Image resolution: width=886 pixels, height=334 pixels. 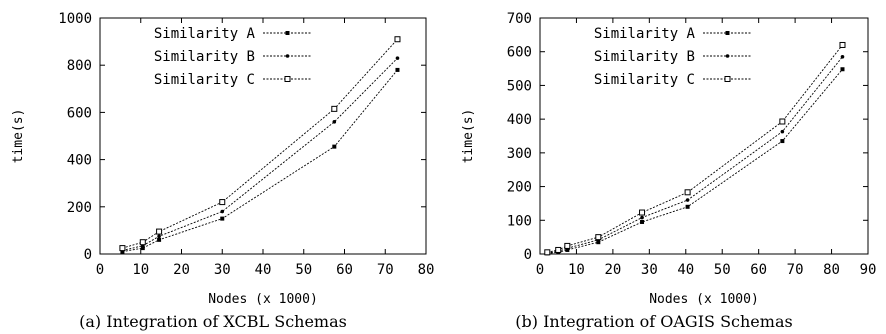 What do you see at coordinates (519, 154) in the screenshot?
I see `y-tick-label: 300` at bounding box center [519, 154].